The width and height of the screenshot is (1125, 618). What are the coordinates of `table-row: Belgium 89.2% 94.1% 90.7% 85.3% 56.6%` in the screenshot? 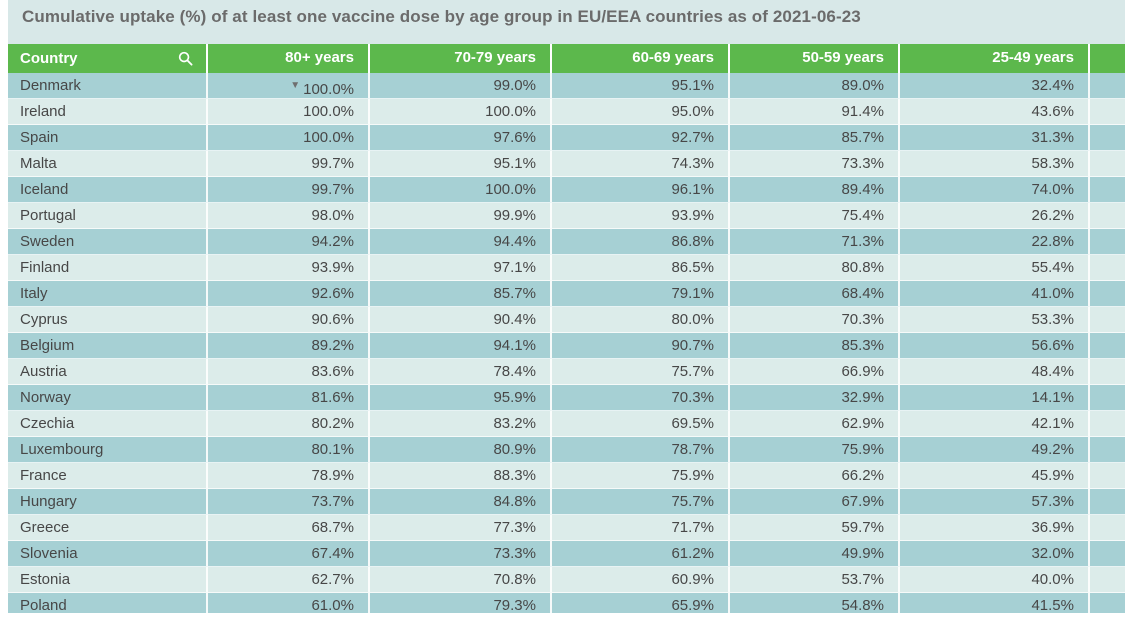 It's located at (566, 346).